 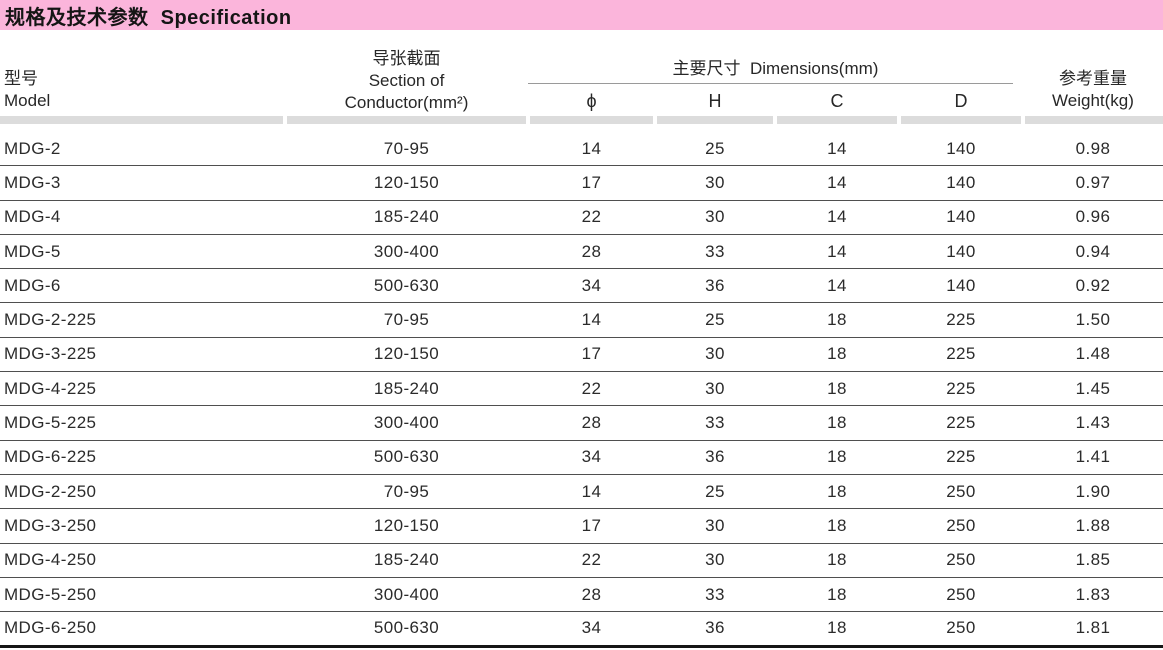 What do you see at coordinates (961, 101) in the screenshot?
I see `col-header-d: D` at bounding box center [961, 101].